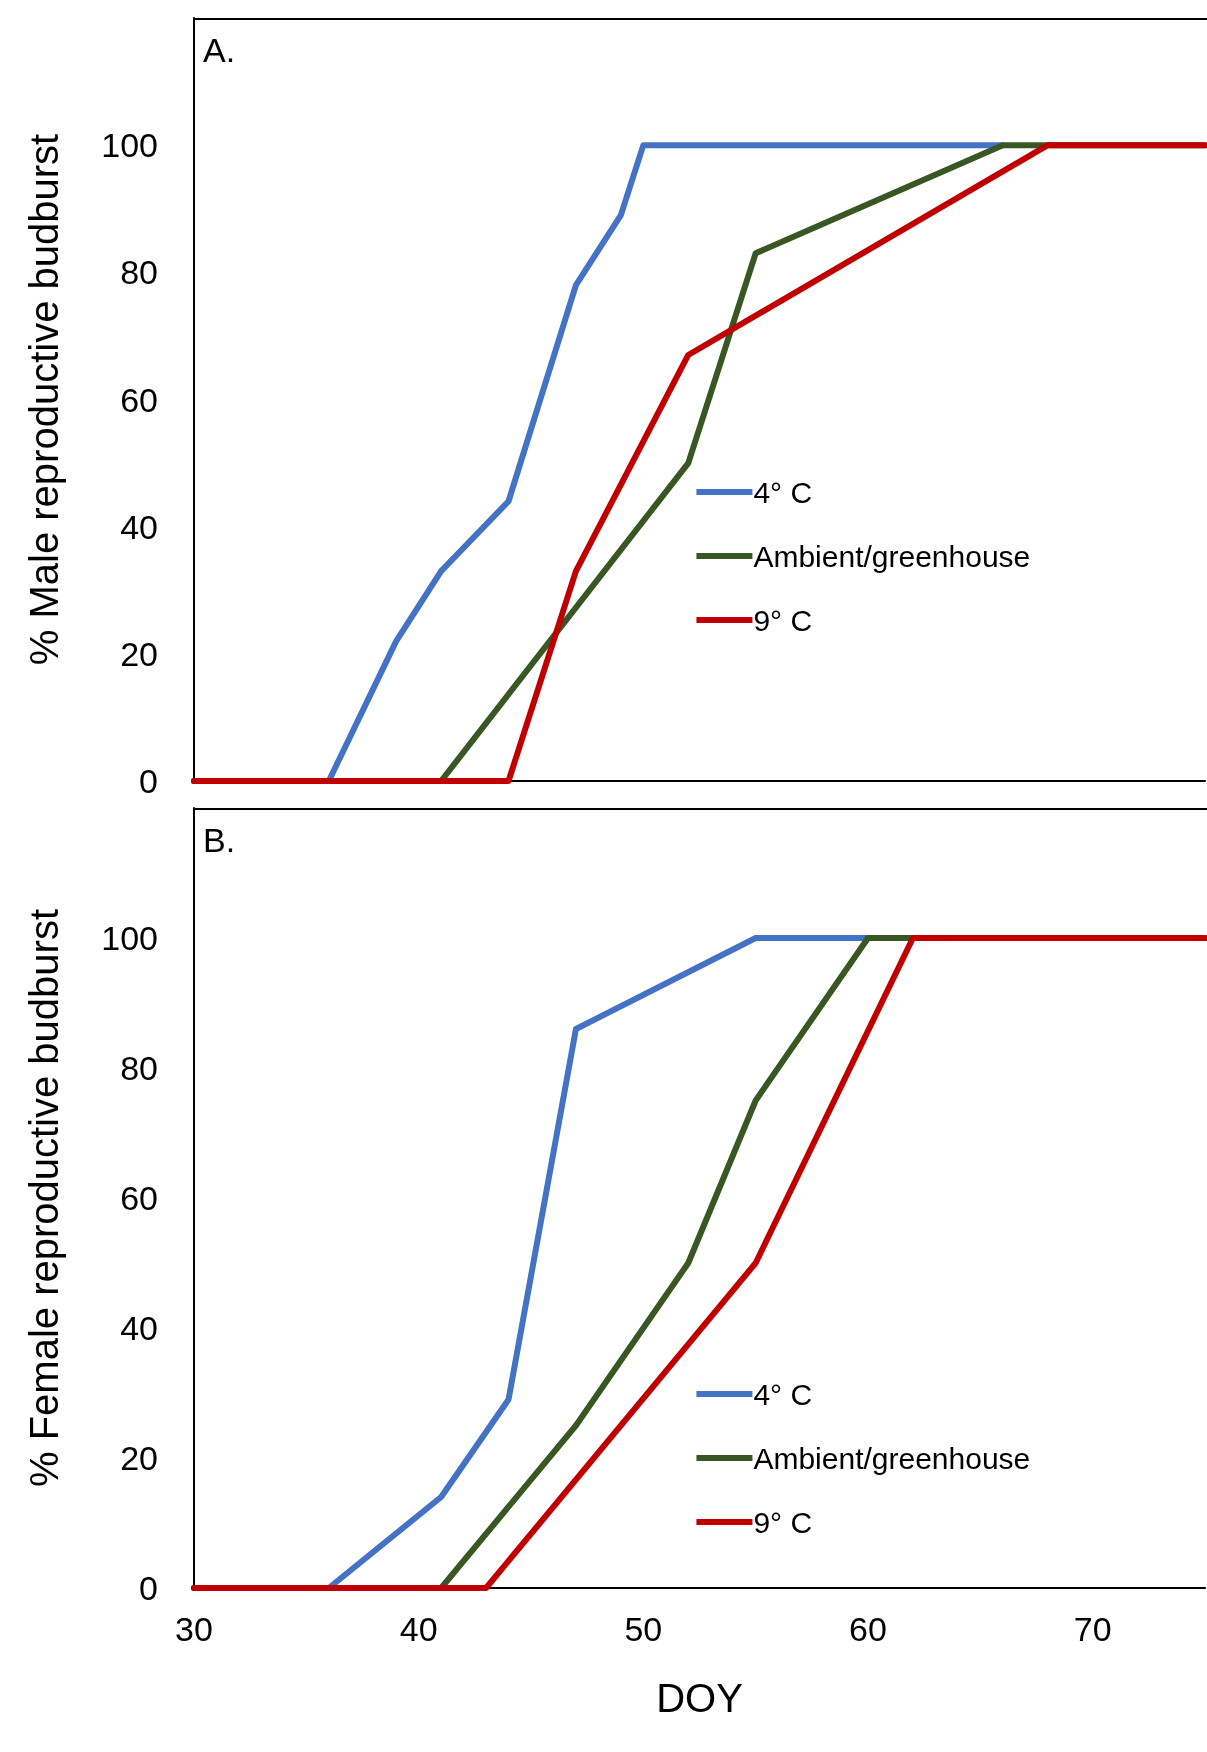 The image size is (1207, 1752). Describe the element at coordinates (44, 399) in the screenshot. I see `y-axis-title: % Male reproductive budburst` at that location.